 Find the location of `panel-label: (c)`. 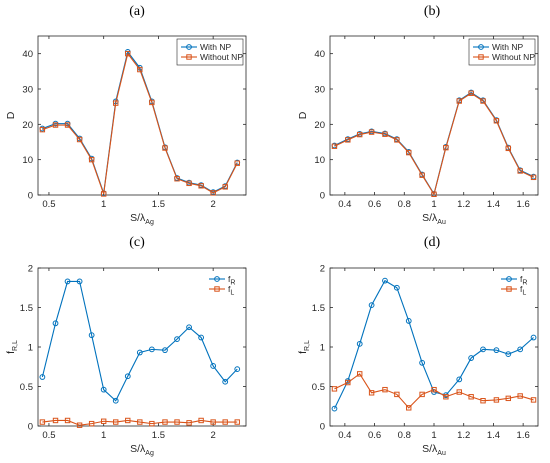

panel-label: (c) is located at coordinates (137, 242).